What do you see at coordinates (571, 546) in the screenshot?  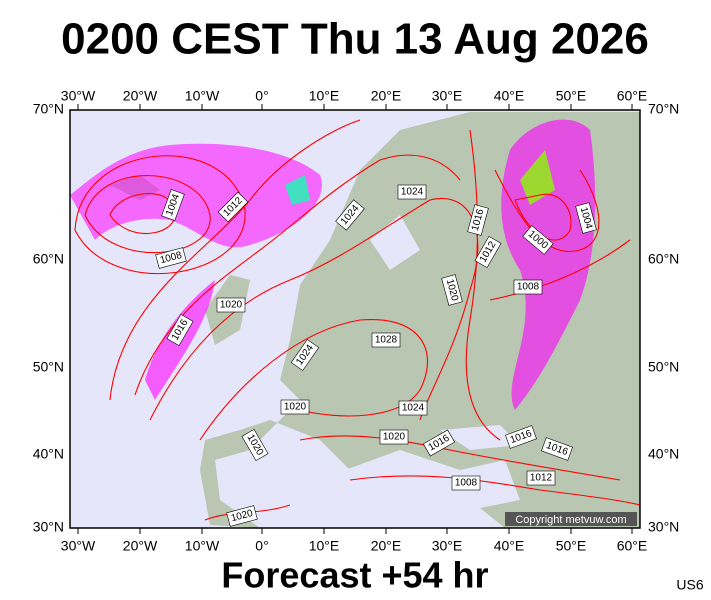 I see `lon-label-bottom: 50°E` at bounding box center [571, 546].